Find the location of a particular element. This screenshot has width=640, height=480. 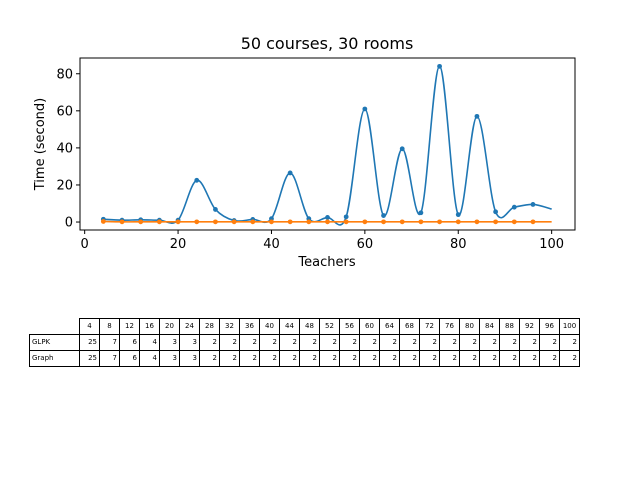

table-column-header: 20 is located at coordinates (169, 326).